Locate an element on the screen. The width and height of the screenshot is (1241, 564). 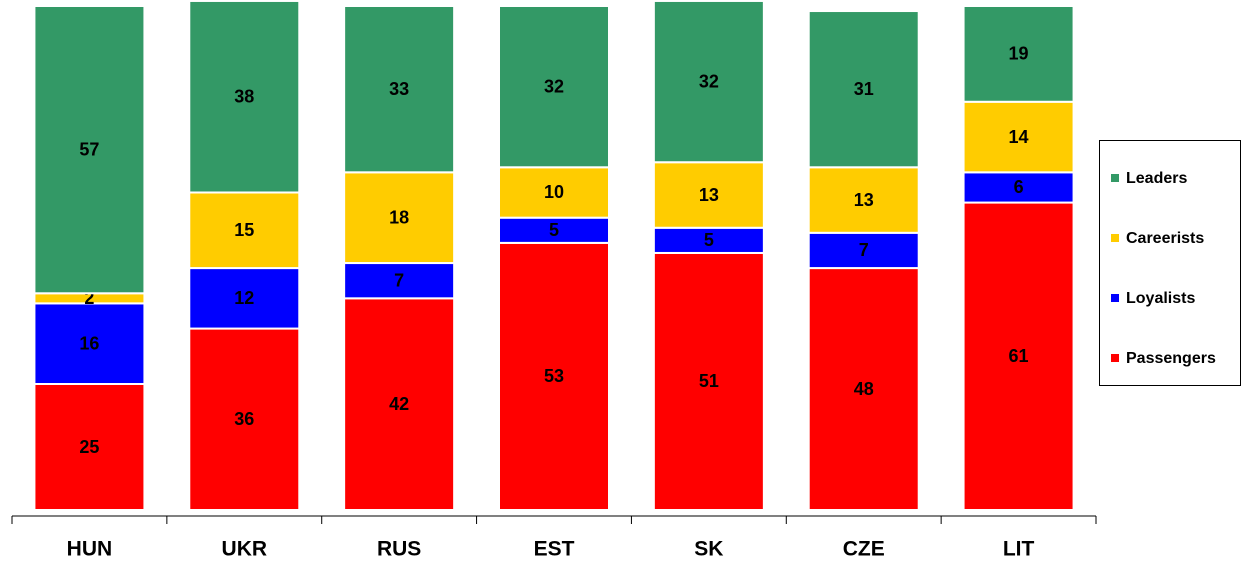
legend-label: Careerists is located at coordinates (1165, 238).